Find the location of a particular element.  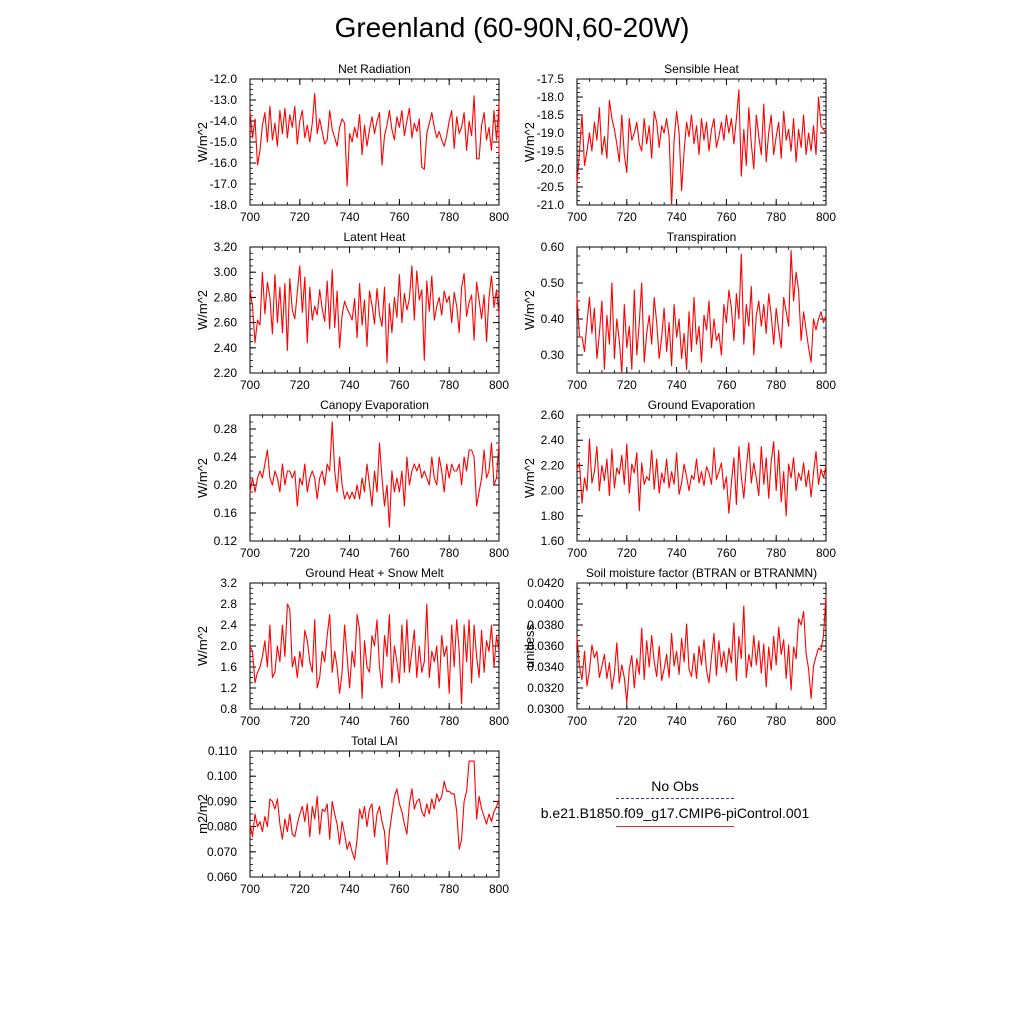

y-tick-label: -19.0 is located at coordinates (551, 133).